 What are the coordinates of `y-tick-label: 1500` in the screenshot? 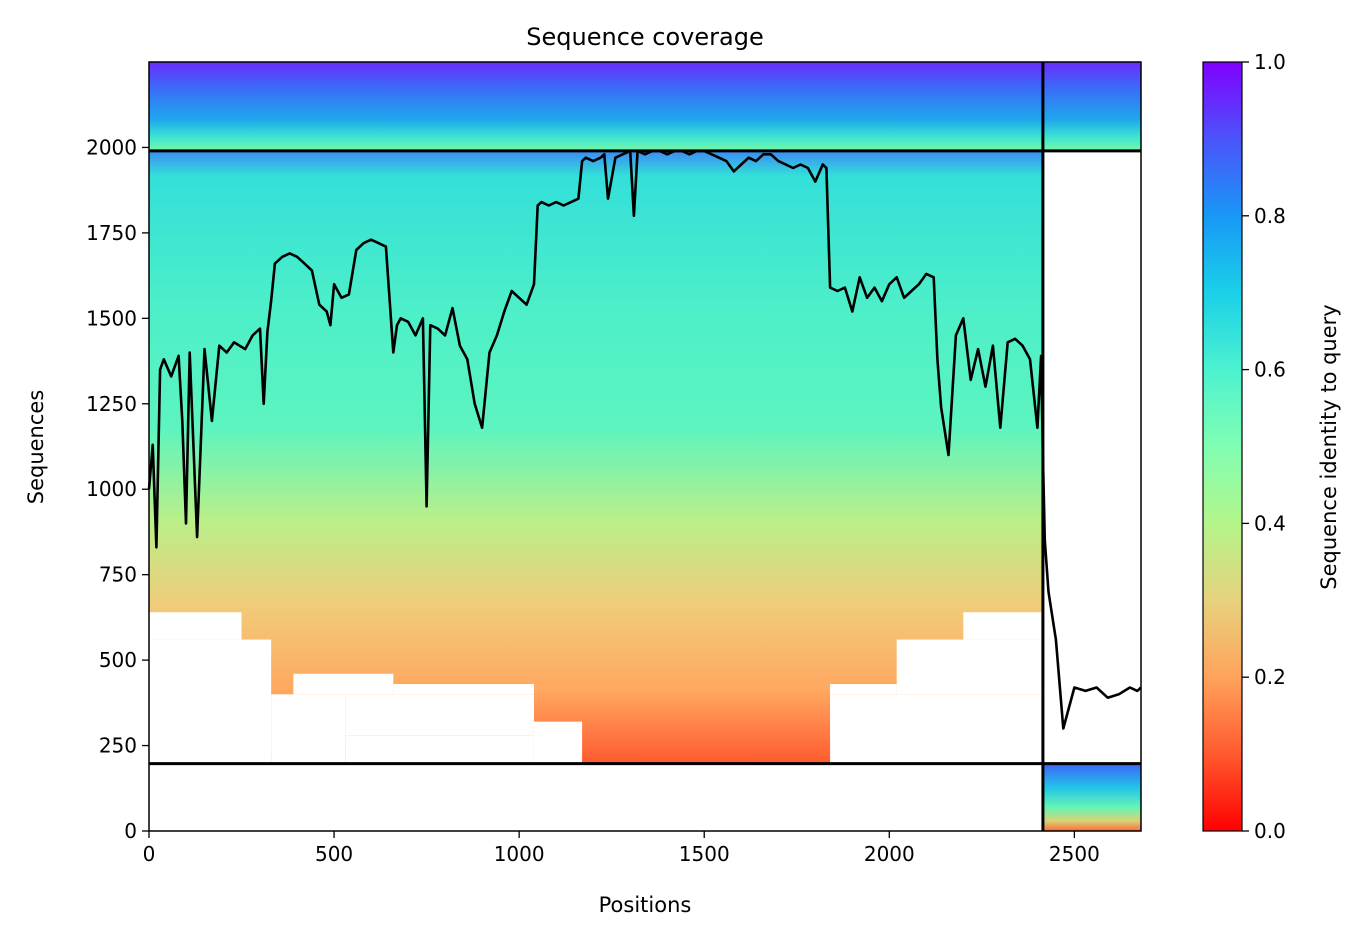 It's located at (111, 318).